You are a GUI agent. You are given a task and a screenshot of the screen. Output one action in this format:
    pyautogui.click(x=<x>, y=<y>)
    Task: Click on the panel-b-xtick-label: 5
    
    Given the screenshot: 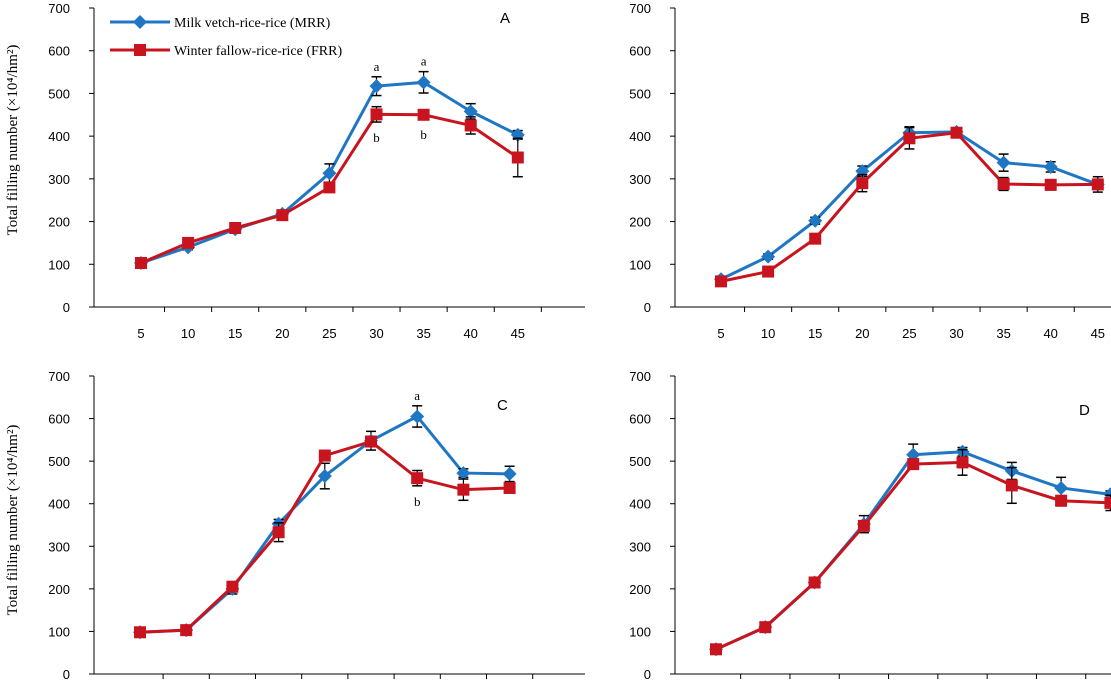 What is the action you would take?
    pyautogui.click(x=720, y=333)
    